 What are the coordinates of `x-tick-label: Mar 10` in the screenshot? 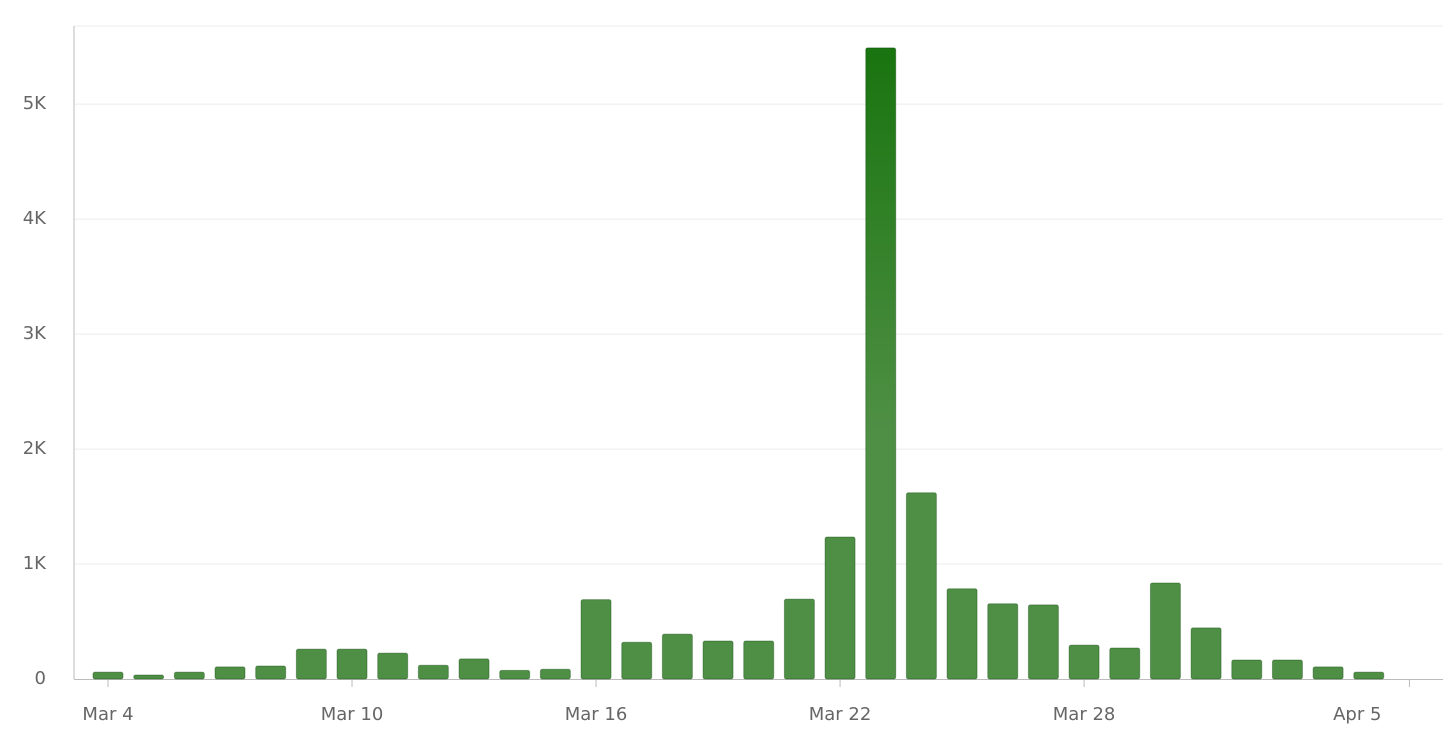 It's located at (352, 714).